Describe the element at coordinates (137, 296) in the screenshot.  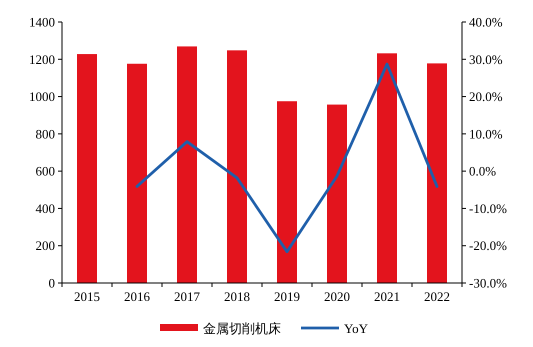
I see `x-tick-label: 2016` at that location.